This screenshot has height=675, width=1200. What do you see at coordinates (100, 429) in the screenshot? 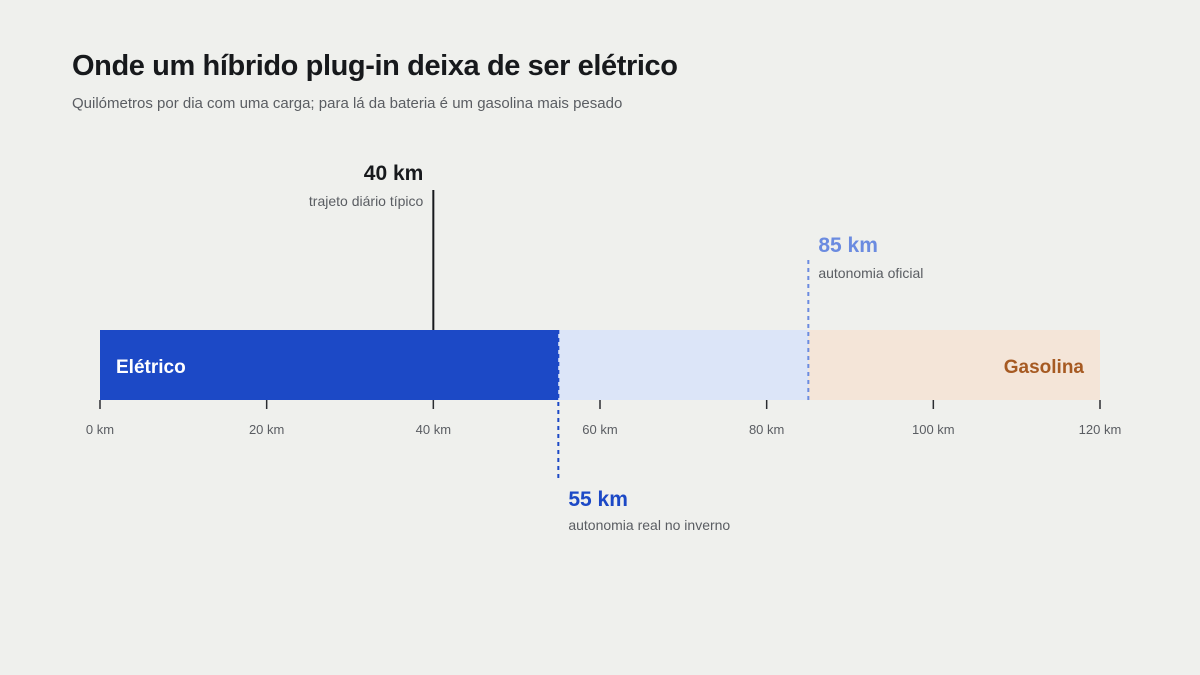
I see `x-tick-label-0: 0 km` at bounding box center [100, 429].